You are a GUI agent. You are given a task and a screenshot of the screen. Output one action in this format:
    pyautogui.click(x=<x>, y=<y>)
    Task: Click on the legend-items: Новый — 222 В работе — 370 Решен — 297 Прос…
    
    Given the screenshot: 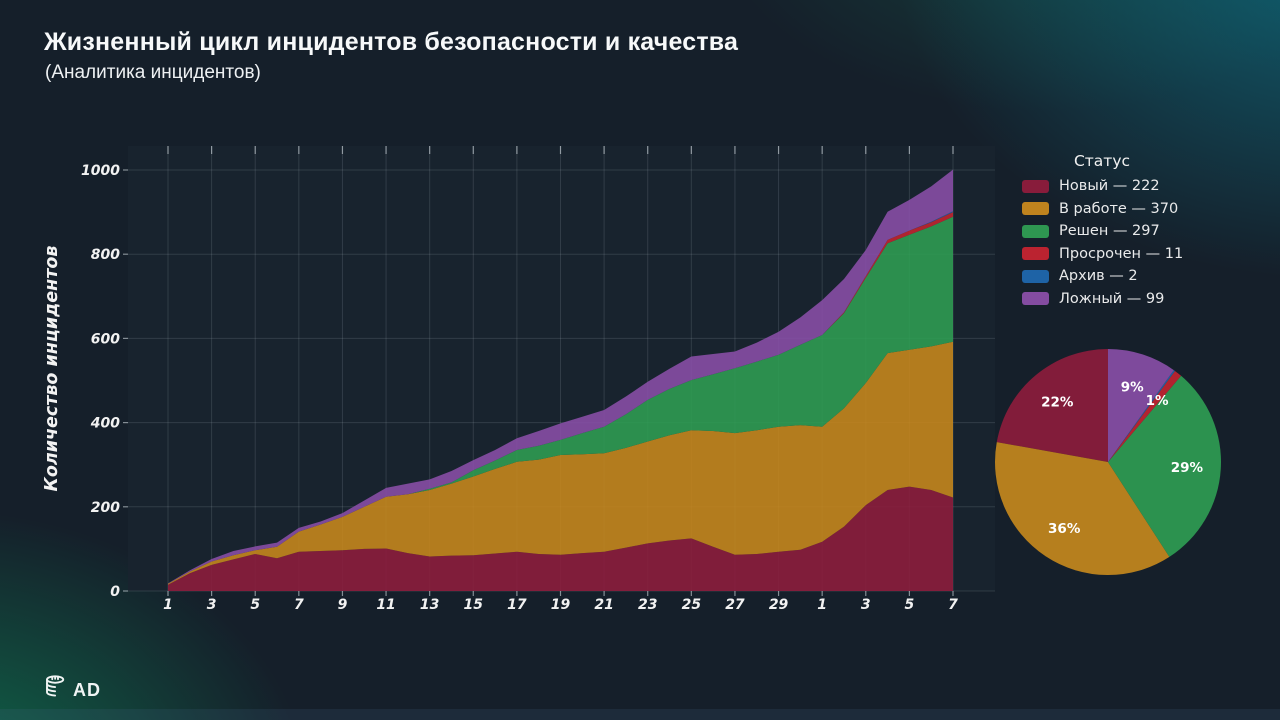 What is the action you would take?
    pyautogui.click(x=1112, y=242)
    